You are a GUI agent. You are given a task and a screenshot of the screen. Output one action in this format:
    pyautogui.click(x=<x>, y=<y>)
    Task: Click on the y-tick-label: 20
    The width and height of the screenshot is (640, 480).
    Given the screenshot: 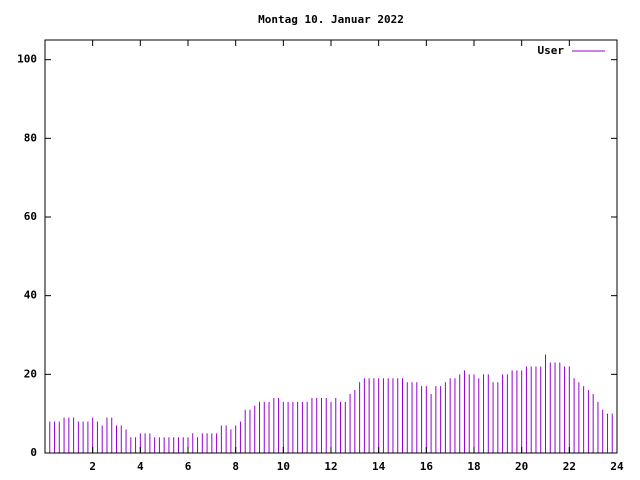 What is the action you would take?
    pyautogui.click(x=30, y=373)
    